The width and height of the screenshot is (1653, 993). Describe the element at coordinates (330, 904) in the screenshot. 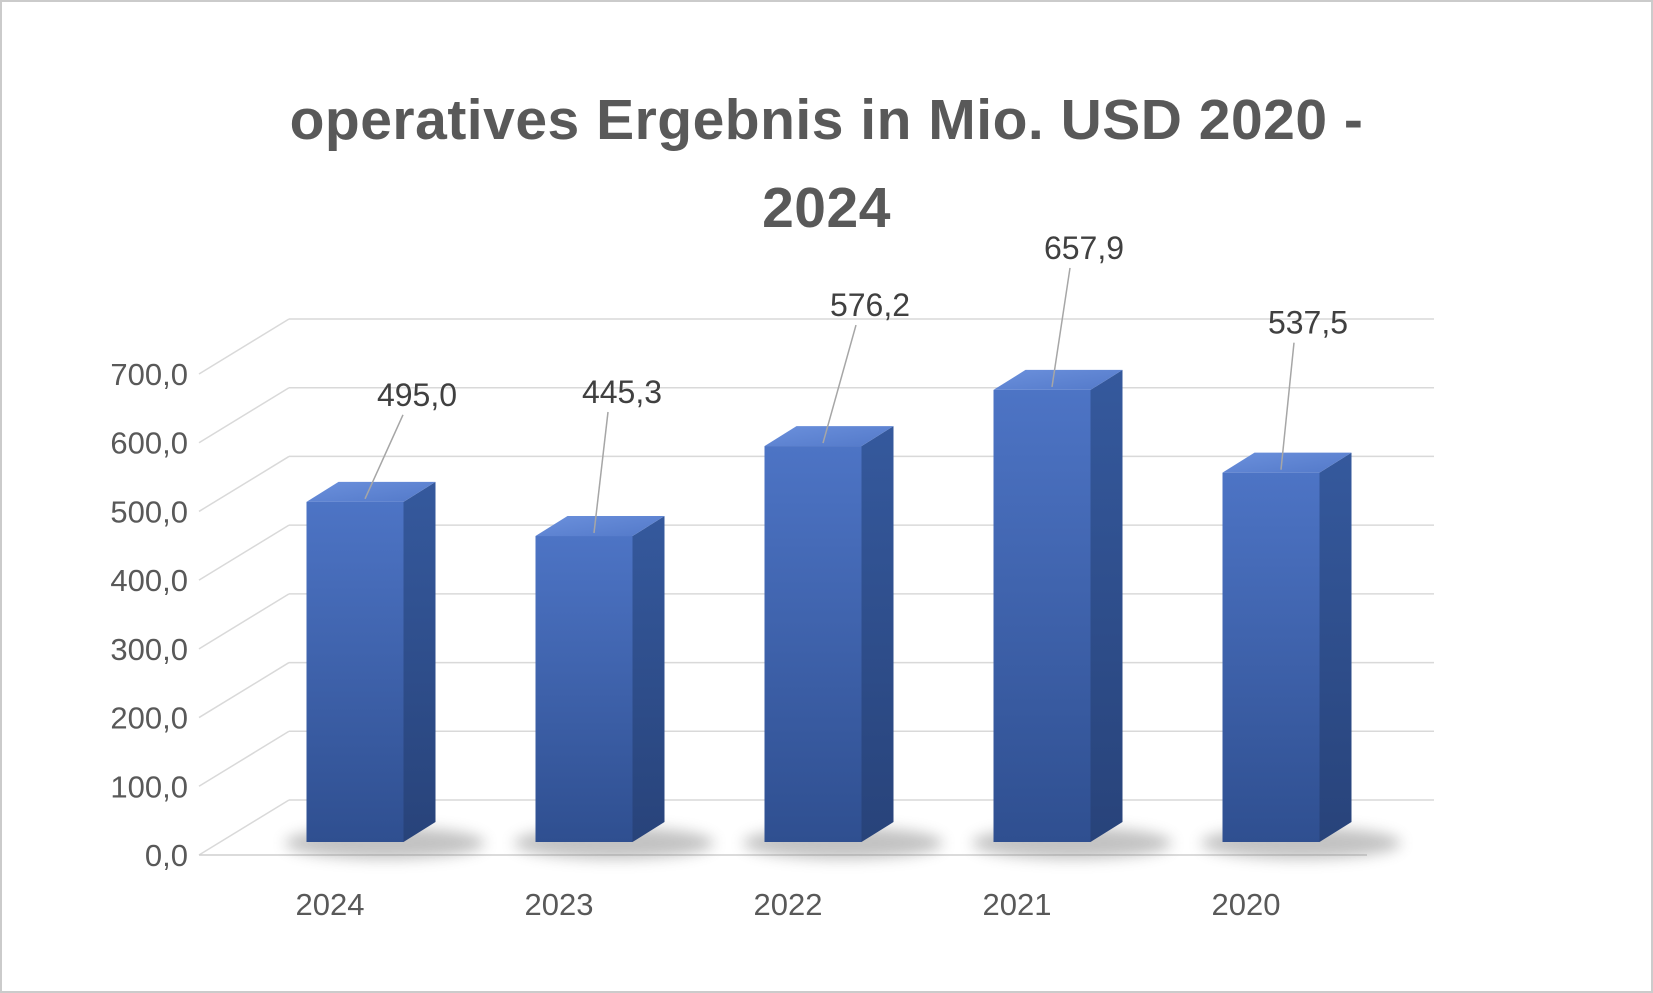

I see `x-category-label: 2024` at that location.